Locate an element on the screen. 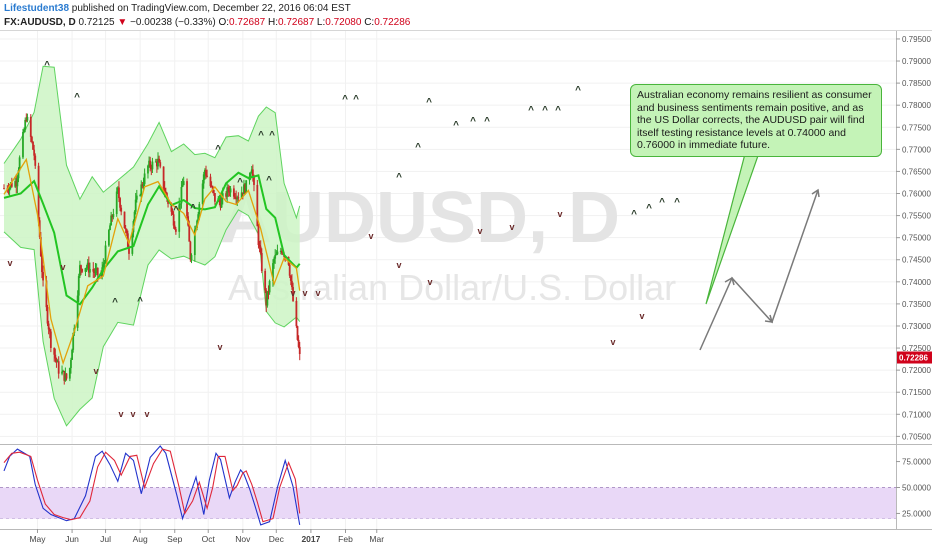  symbol-label: FX:AUDUSD, D is located at coordinates (40, 22).